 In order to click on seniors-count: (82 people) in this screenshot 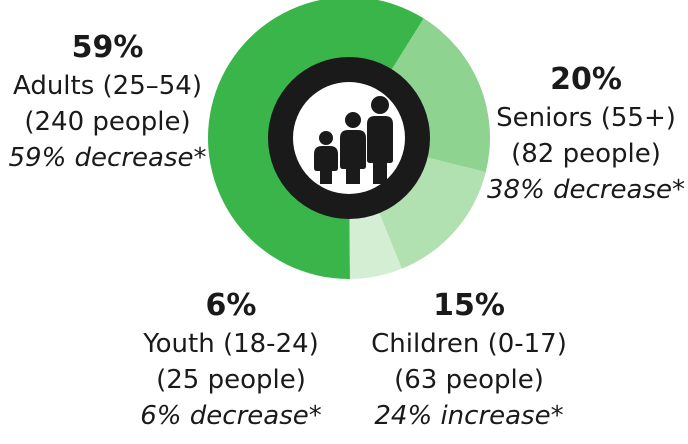, I will do `click(586, 154)`.